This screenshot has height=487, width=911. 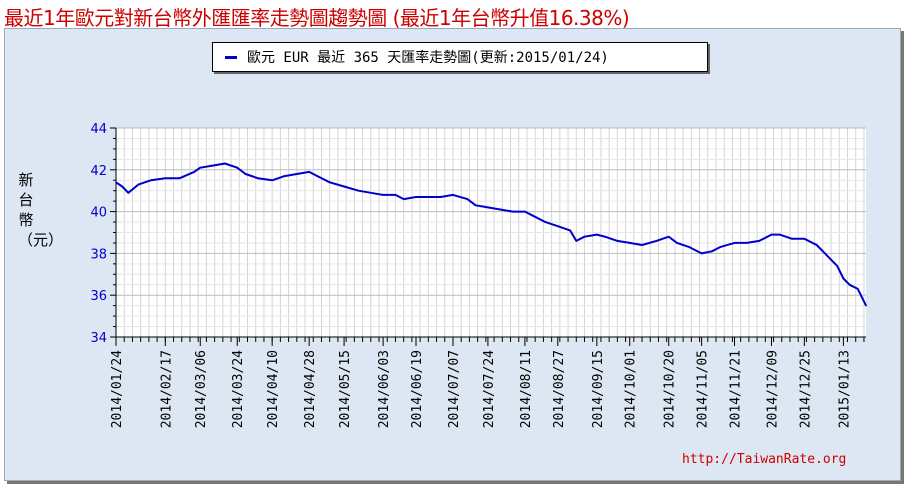 What do you see at coordinates (384, 389) in the screenshot?
I see `x-tick-label: 2014/06/03` at bounding box center [384, 389].